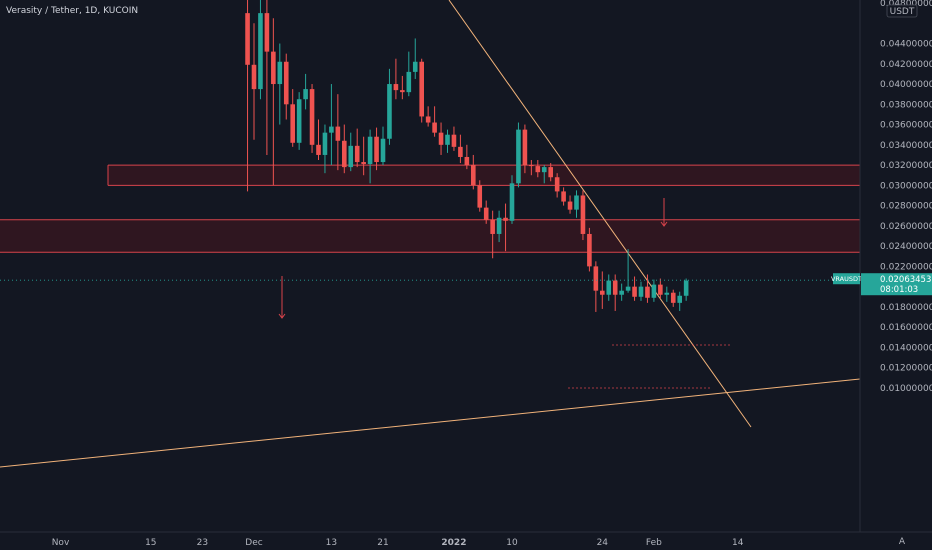 The height and width of the screenshot is (550, 932). Describe the element at coordinates (906, 45) in the screenshot. I see `price-tick-label: 0.04400000` at that location.